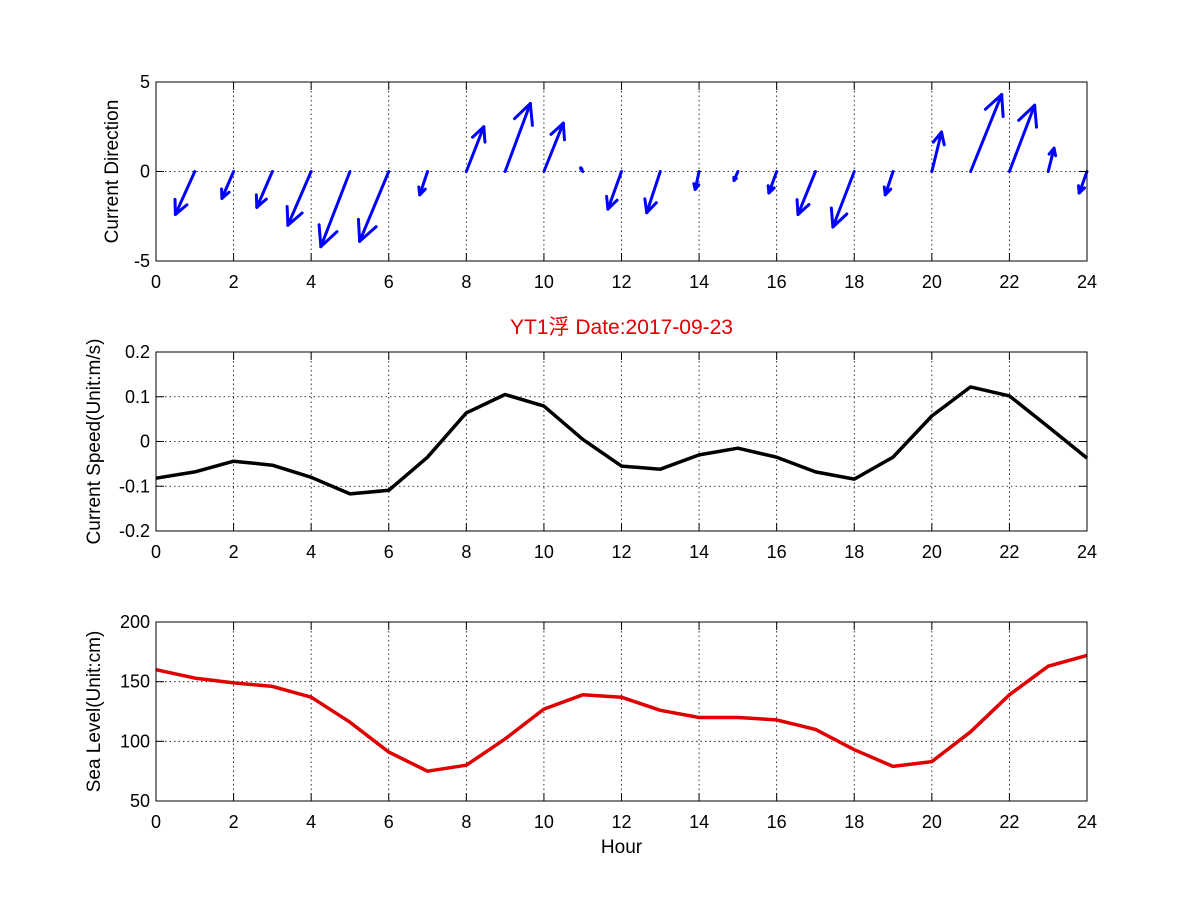 The height and width of the screenshot is (901, 1201). What do you see at coordinates (466, 282) in the screenshot?
I see `current-direction-xtick-label: 8` at bounding box center [466, 282].